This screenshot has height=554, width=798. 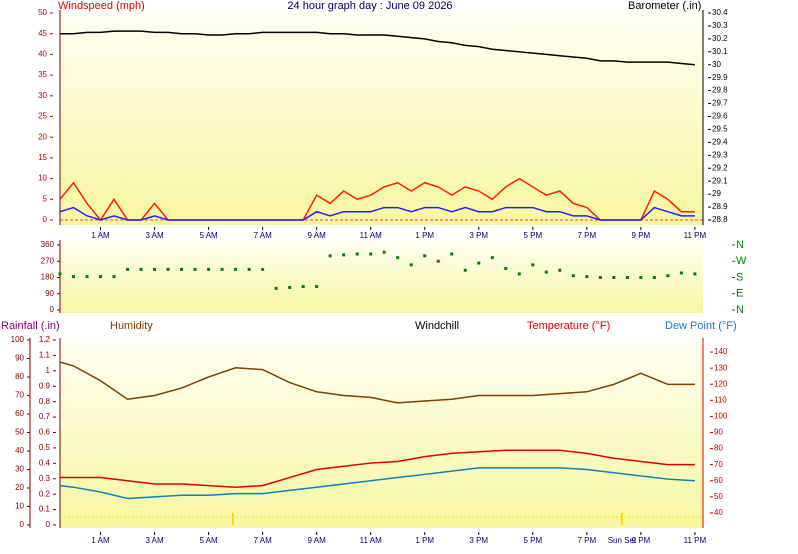 What do you see at coordinates (664, 6) in the screenshot?
I see `y2-label: Barometer (.in)` at bounding box center [664, 6].